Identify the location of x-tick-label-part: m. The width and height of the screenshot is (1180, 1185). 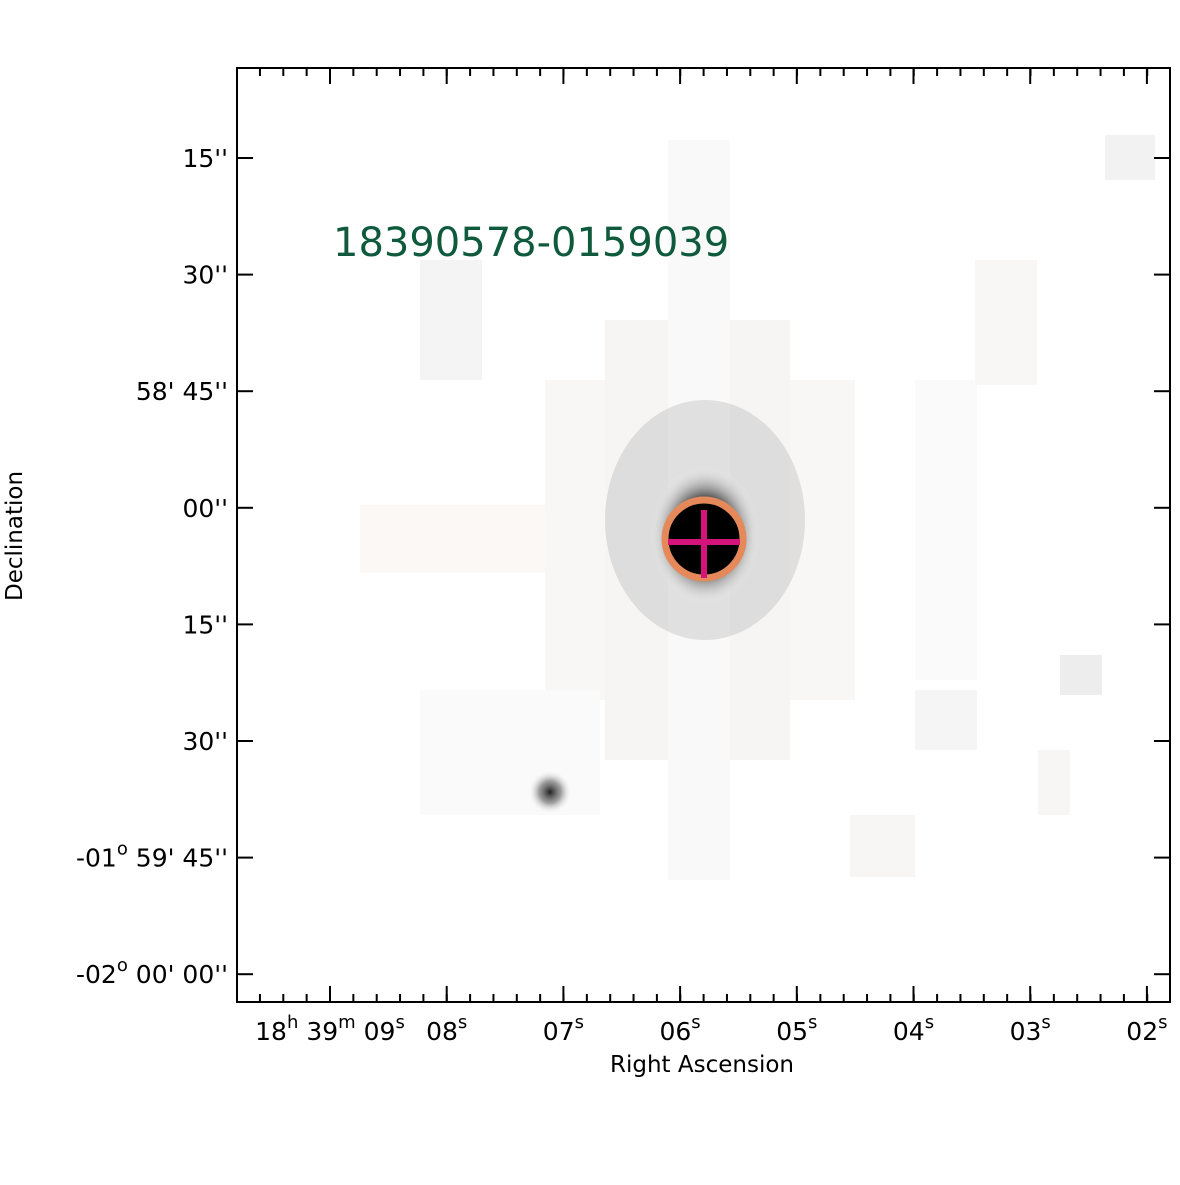
(347, 1022).